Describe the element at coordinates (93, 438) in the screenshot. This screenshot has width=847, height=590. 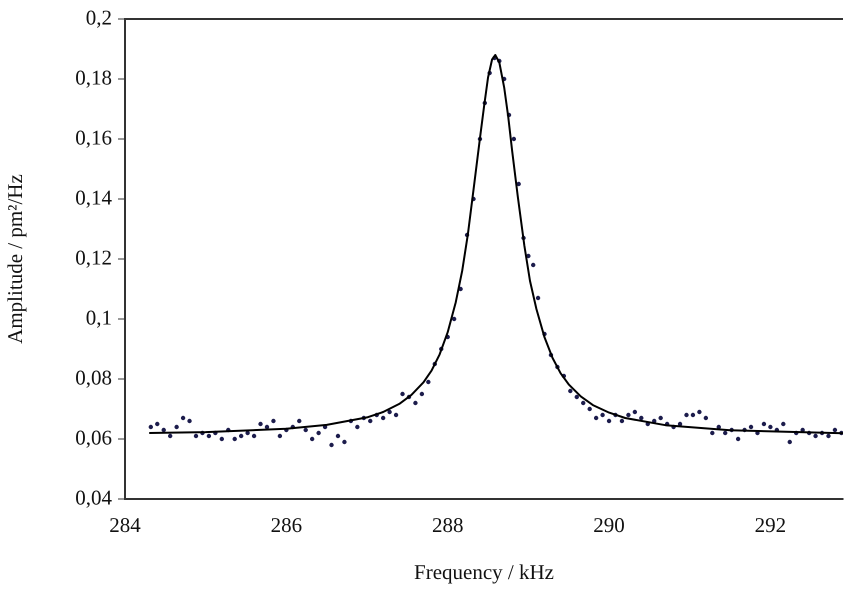
I see `y-tick-label: 0,06` at that location.